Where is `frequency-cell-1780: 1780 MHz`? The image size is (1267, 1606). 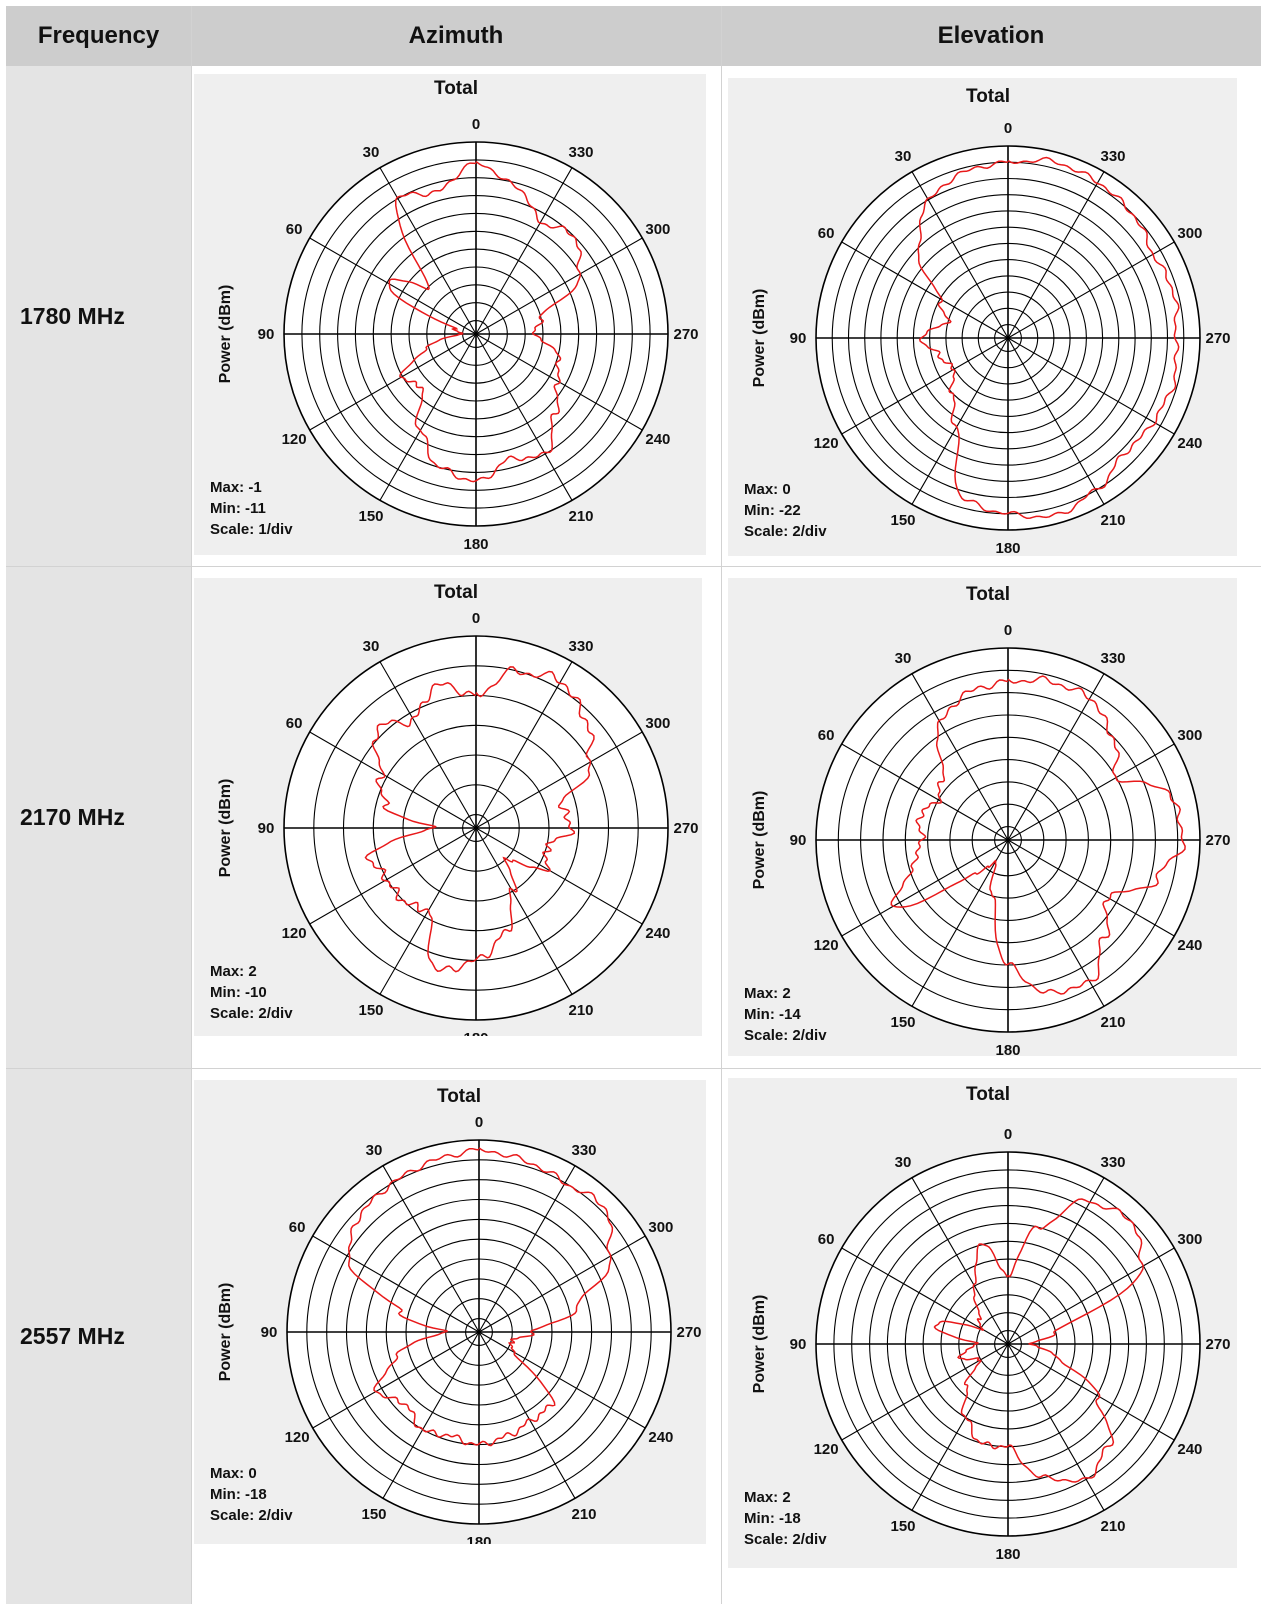 frequency-cell-1780: 1780 MHz is located at coordinates (98, 316).